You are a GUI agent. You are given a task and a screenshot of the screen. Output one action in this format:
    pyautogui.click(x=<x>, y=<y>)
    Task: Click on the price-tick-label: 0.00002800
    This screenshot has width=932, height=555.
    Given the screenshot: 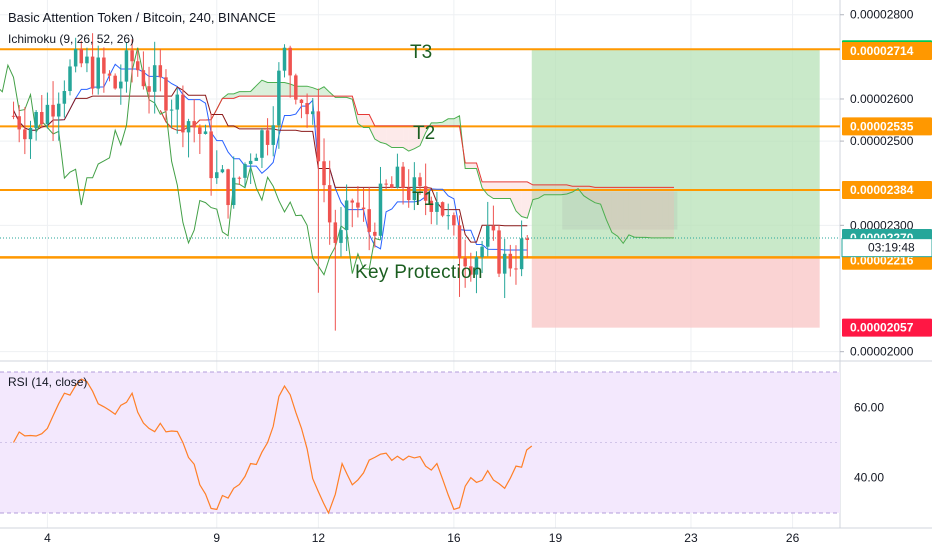 What is the action you would take?
    pyautogui.click(x=882, y=15)
    